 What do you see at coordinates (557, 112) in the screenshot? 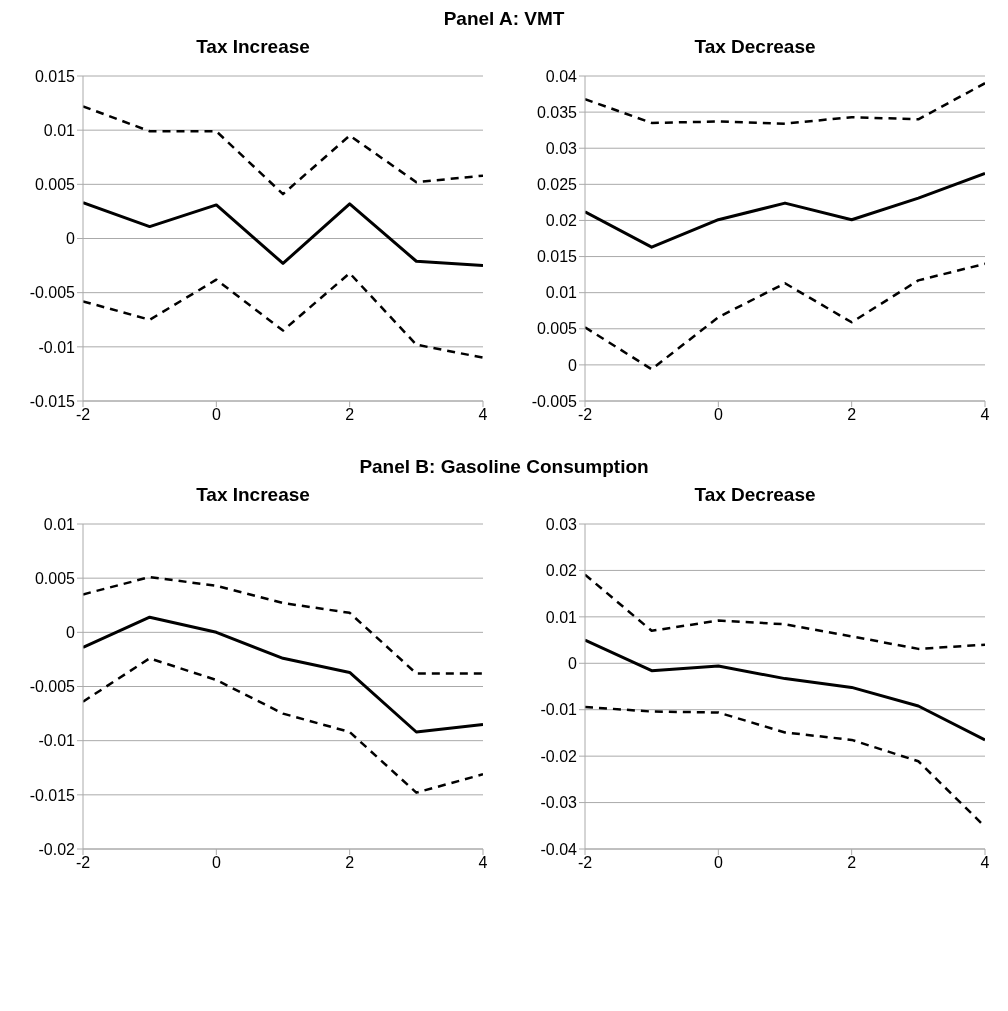
I see `y-tick-label: 0.035` at bounding box center [557, 112].